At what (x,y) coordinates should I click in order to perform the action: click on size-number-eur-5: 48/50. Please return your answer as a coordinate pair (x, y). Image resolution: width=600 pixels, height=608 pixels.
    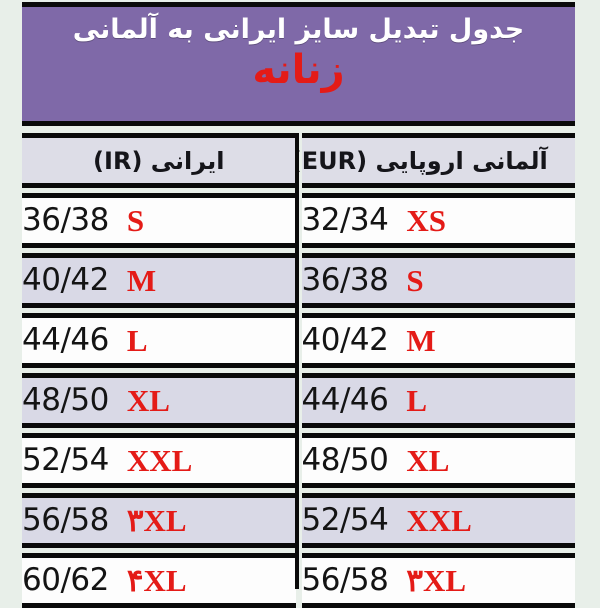
    Looking at the image, I should click on (345, 460).